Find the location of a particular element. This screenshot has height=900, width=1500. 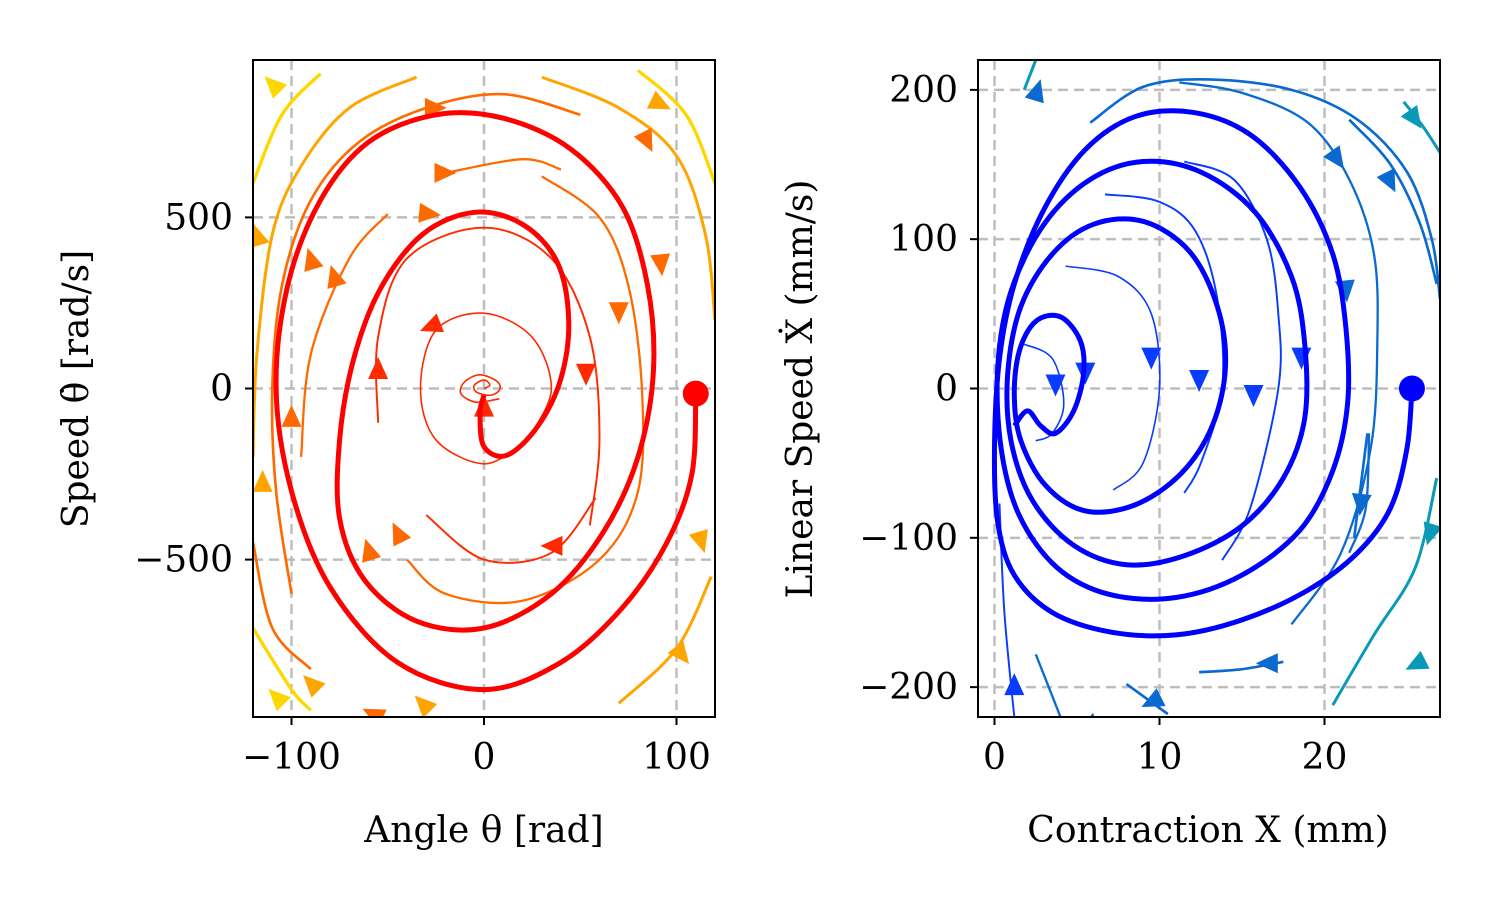

left-ylabel: Speed θ̇ [rad/s] is located at coordinates (76, 389).